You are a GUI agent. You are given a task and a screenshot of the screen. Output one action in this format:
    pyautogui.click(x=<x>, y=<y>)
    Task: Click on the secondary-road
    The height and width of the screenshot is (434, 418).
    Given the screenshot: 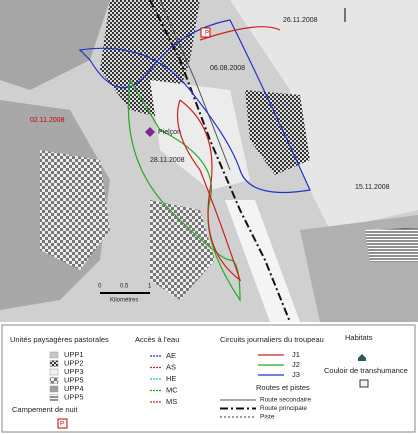 What is the action you would take?
    pyautogui.click(x=195, y=85)
    